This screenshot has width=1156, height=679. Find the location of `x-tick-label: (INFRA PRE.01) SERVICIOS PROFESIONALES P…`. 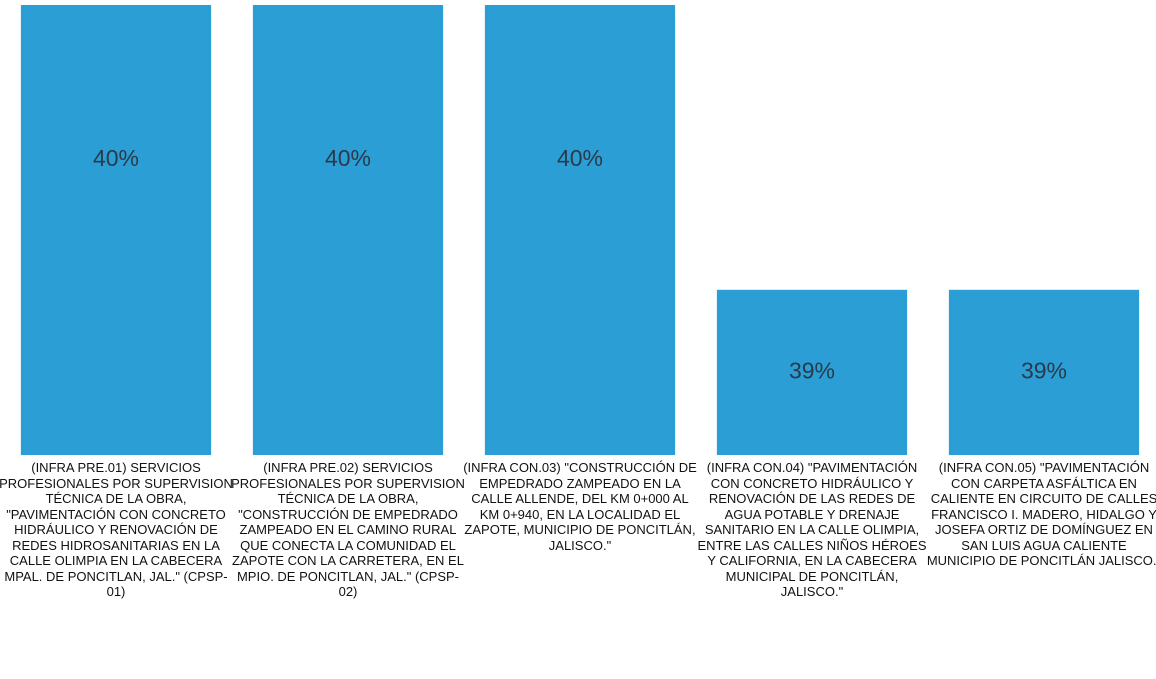

x-tick-label: (INFRA PRE.01) SERVICIOS PROFESIONALES P… is located at coordinates (116, 529).